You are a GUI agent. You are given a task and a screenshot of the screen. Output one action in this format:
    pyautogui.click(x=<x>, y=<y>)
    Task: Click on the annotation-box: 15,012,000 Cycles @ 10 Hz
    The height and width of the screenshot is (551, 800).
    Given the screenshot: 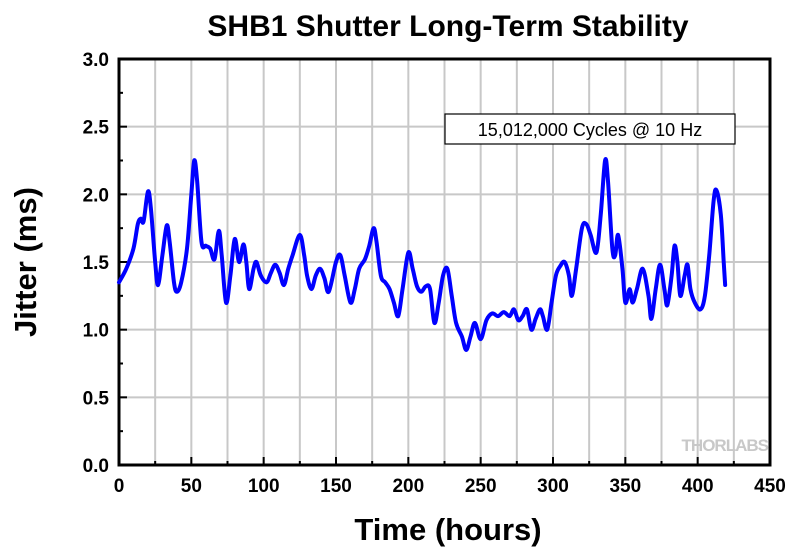 What is the action you would take?
    pyautogui.click(x=590, y=129)
    